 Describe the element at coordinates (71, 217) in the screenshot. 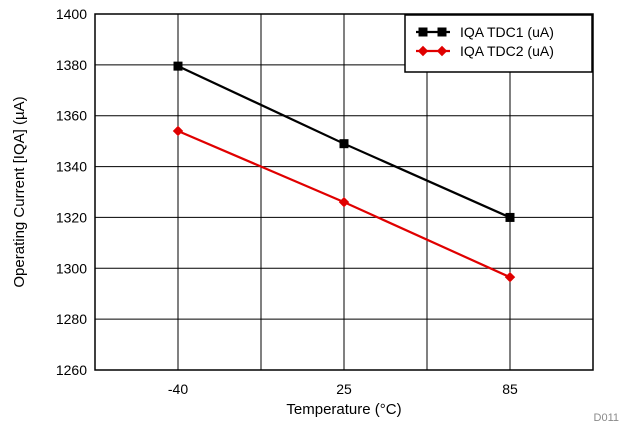

I see `y-tick-label: 1320` at that location.